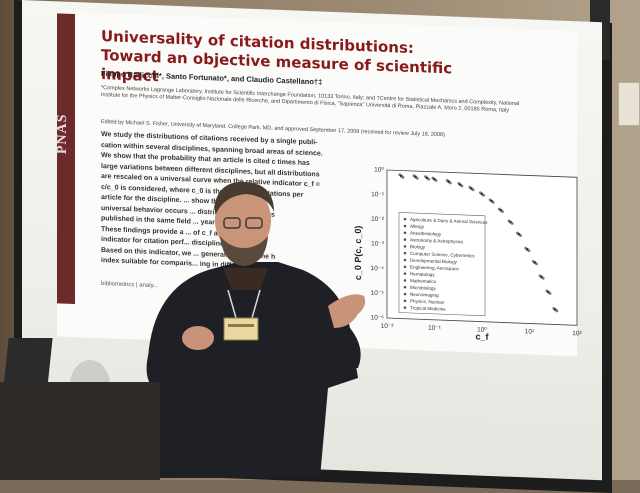  What do you see at coordinates (182, 373) in the screenshot?
I see `left-arm` at bounding box center [182, 373].